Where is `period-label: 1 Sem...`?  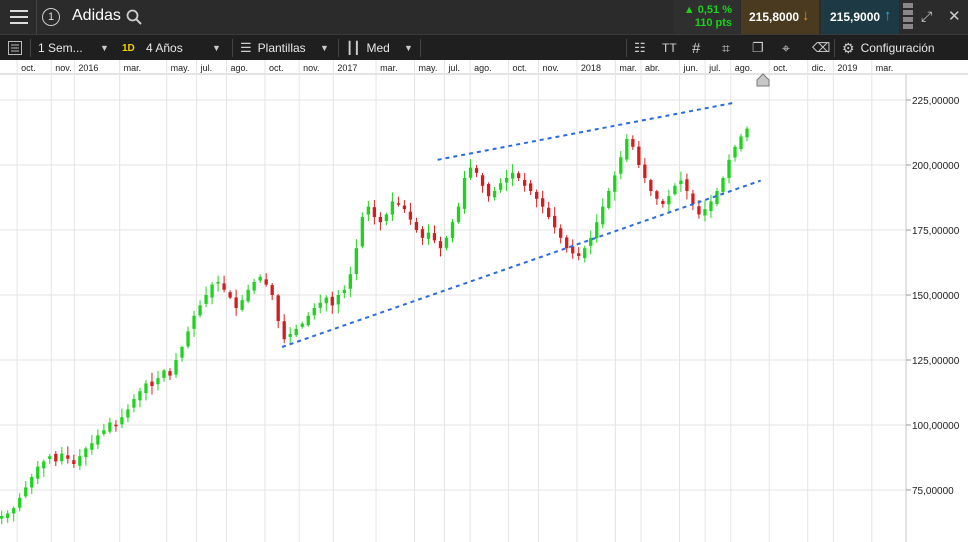 period-label: 1 Sem... is located at coordinates (60, 48).